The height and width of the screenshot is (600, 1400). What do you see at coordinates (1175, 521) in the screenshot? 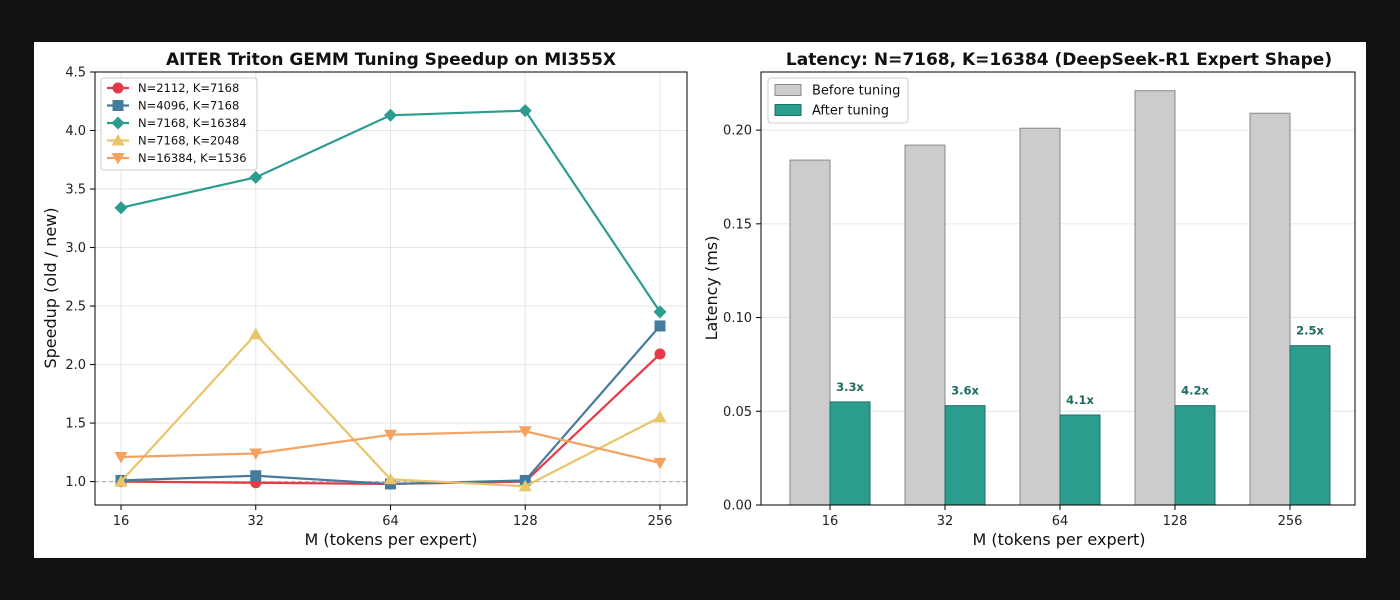
I see `right-x-tick-label: 128` at bounding box center [1175, 521].